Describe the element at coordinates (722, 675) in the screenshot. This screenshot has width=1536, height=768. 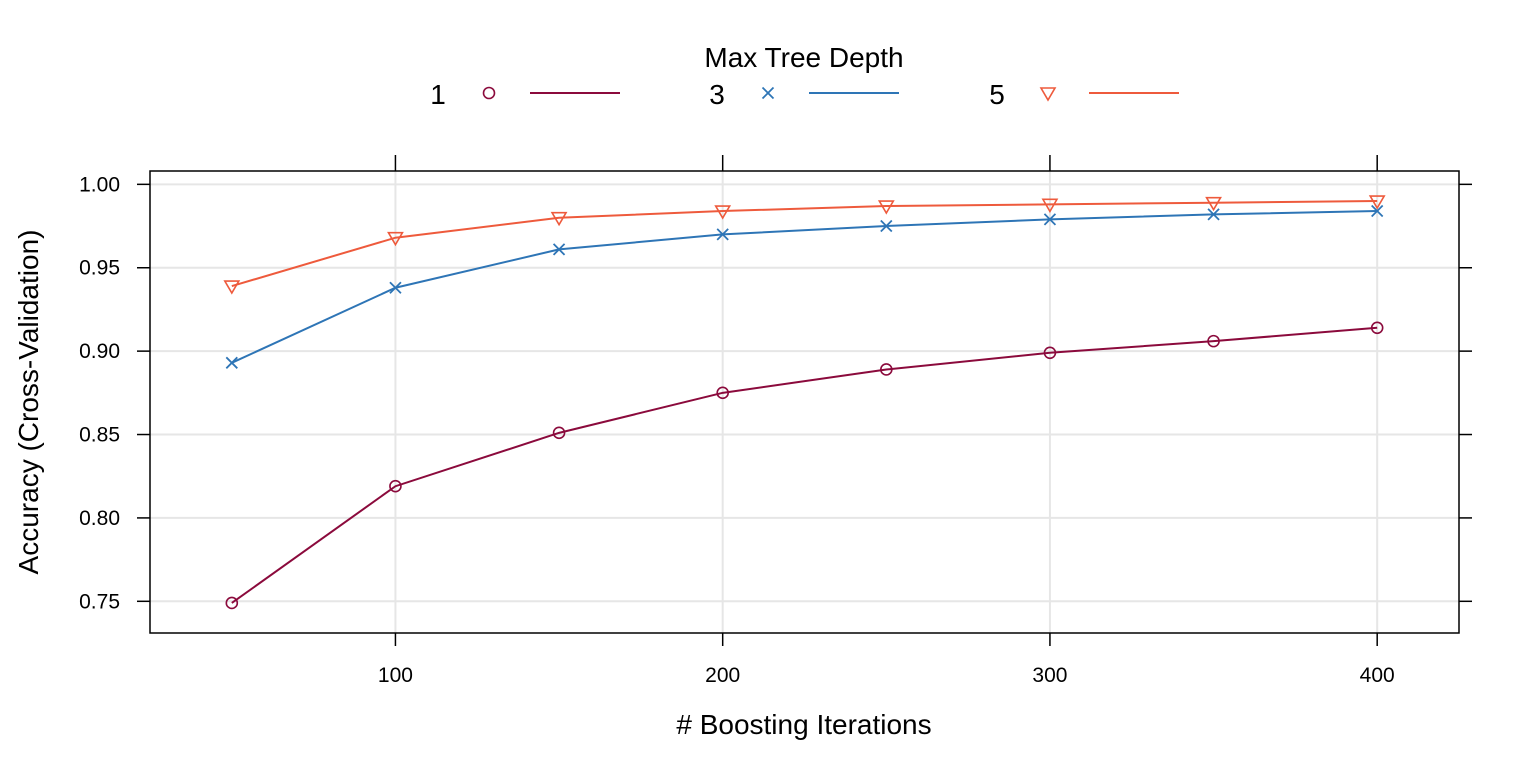
I see `x-tick-label: 200` at that location.